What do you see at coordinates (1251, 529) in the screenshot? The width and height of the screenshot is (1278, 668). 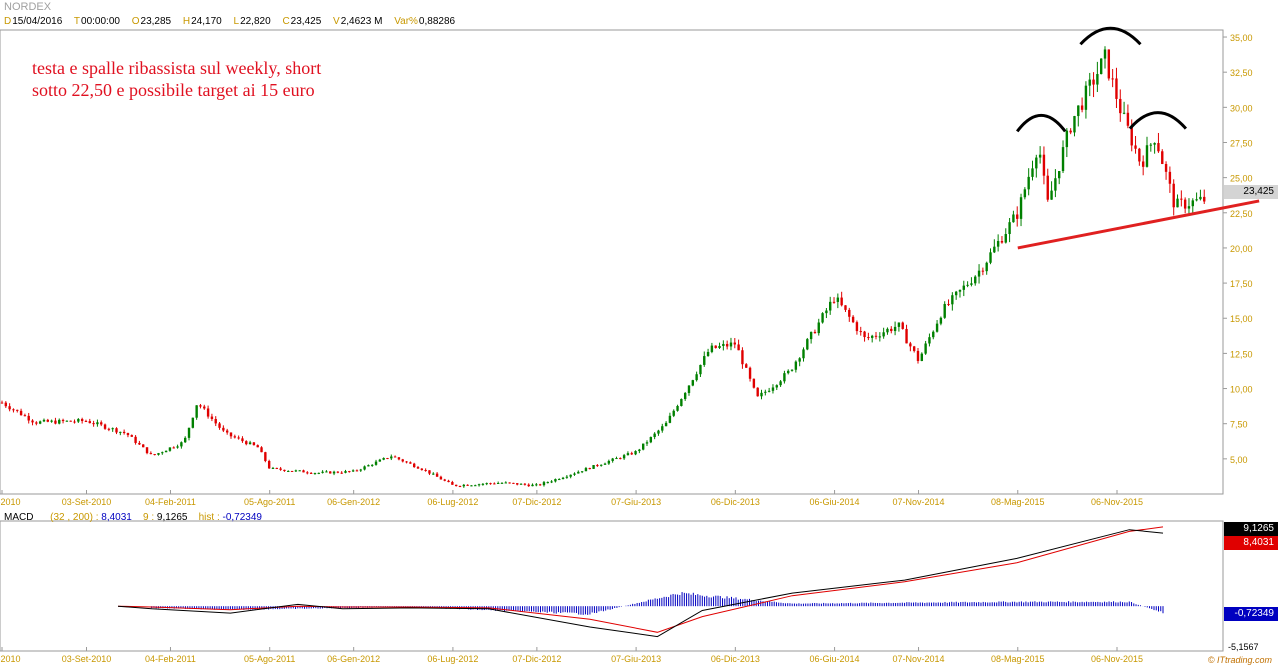 I see `macd-signal-tag: 9,1265` at bounding box center [1251, 529].